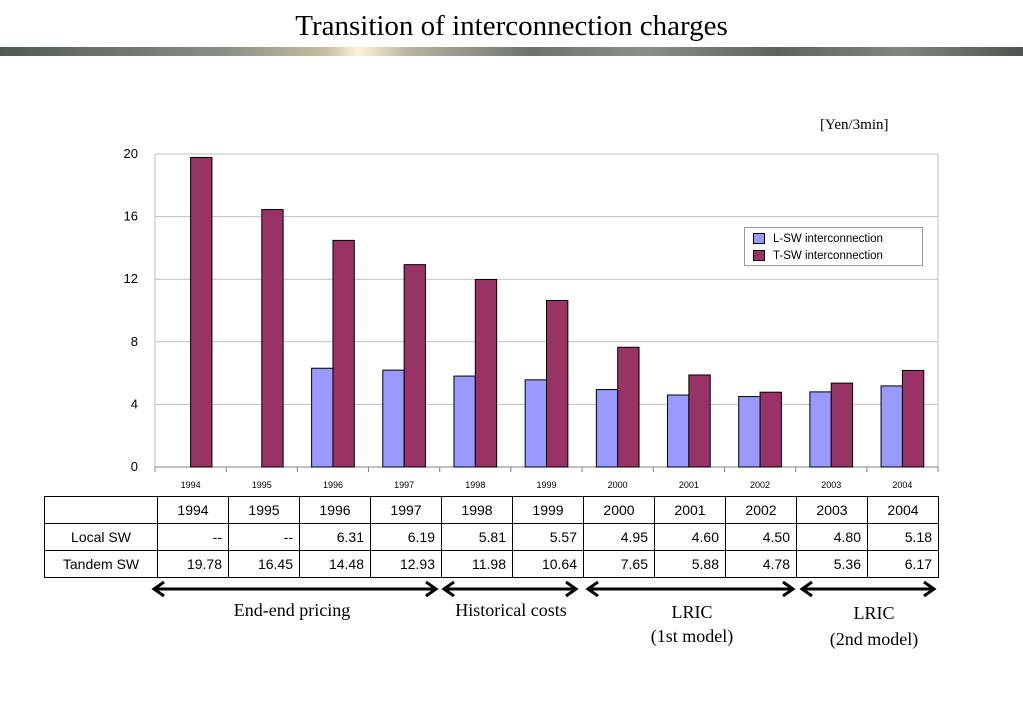  What do you see at coordinates (404, 485) in the screenshot?
I see `x-tick-label: 1997` at bounding box center [404, 485].